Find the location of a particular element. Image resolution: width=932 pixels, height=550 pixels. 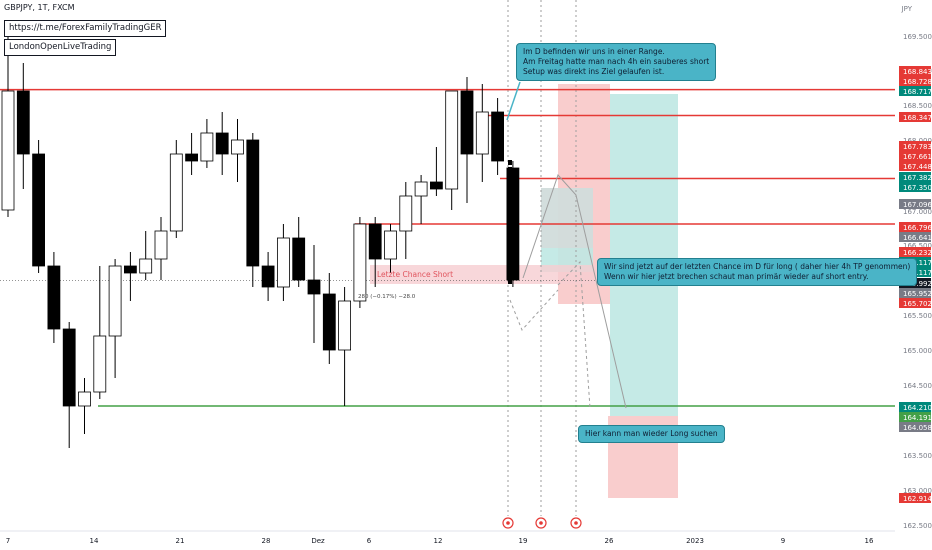

time-axis-label: 9 is located at coordinates (783, 541).